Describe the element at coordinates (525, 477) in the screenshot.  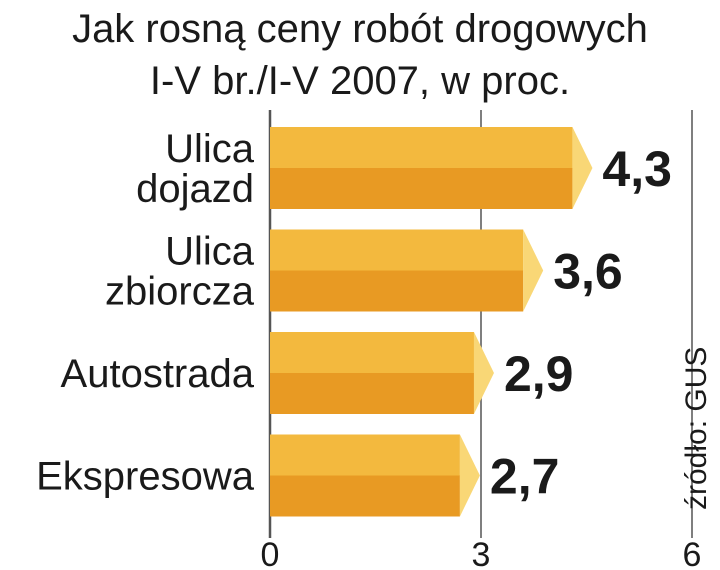
I see `value-label: 2,7` at that location.